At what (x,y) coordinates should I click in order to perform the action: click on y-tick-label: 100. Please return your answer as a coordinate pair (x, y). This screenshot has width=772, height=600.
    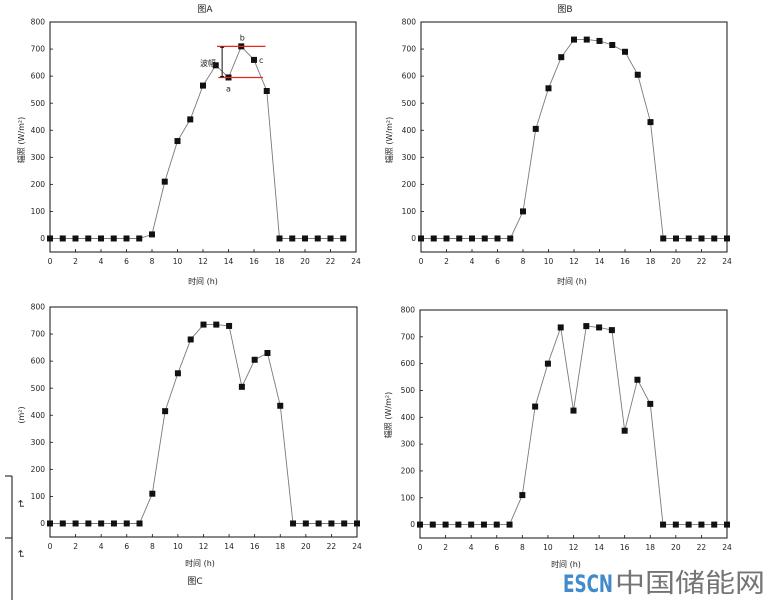
    Looking at the image, I should click on (38, 211).